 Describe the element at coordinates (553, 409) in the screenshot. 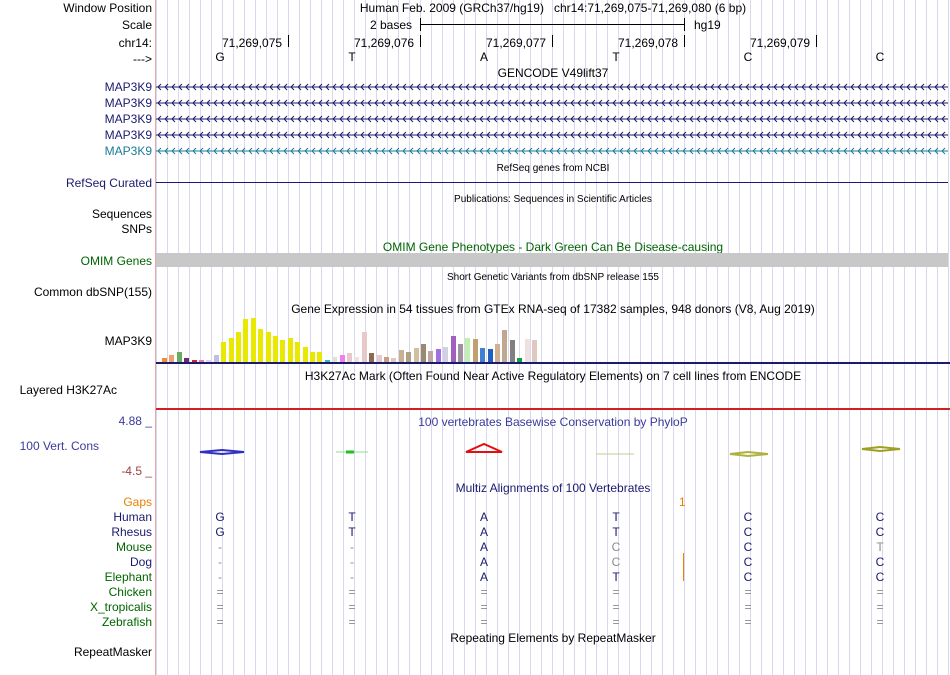

I see `h3k27ac-signal-line` at that location.